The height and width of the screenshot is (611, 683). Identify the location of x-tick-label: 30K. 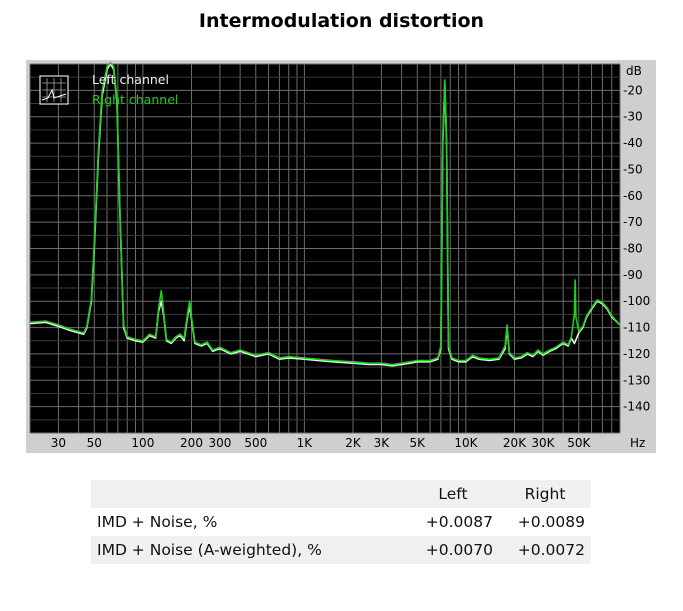
(543, 443).